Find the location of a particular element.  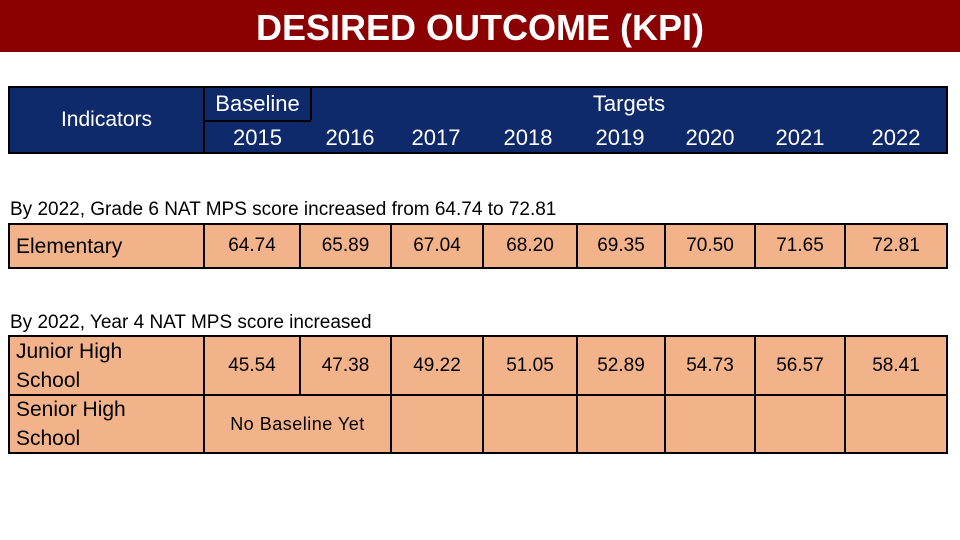

header-year: 2021 is located at coordinates (800, 138).